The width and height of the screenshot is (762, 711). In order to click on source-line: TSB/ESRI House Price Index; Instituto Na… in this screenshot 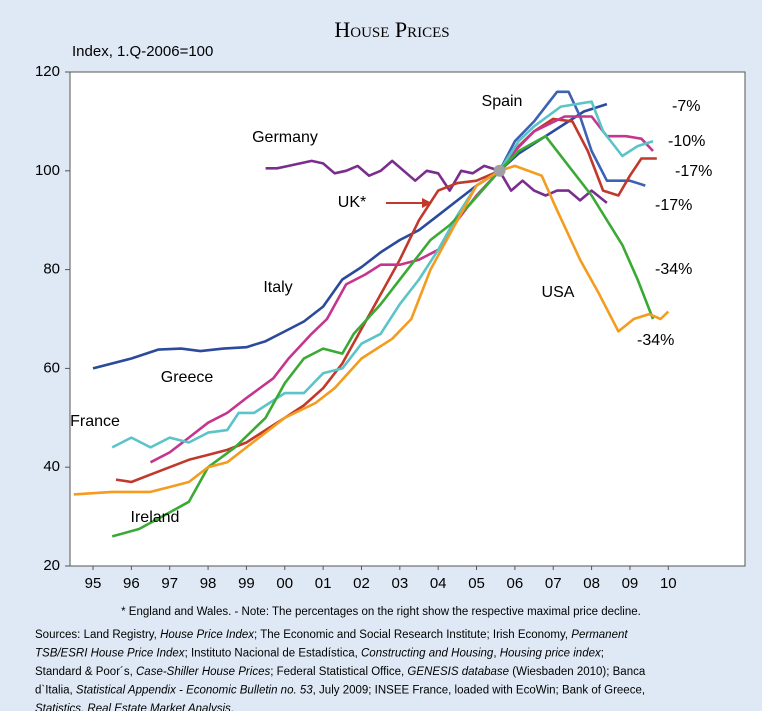, I will do `click(319, 654)`.